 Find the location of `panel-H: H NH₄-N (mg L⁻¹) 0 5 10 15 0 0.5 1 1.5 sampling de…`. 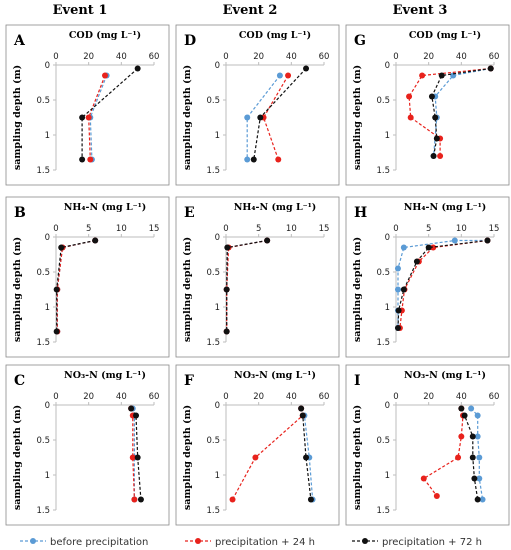

panel-H: H NH₄-N (mg L⁻¹) 0 5 10 15 0 0.5 1 1.5 sampling de… is located at coordinates (427, 277).